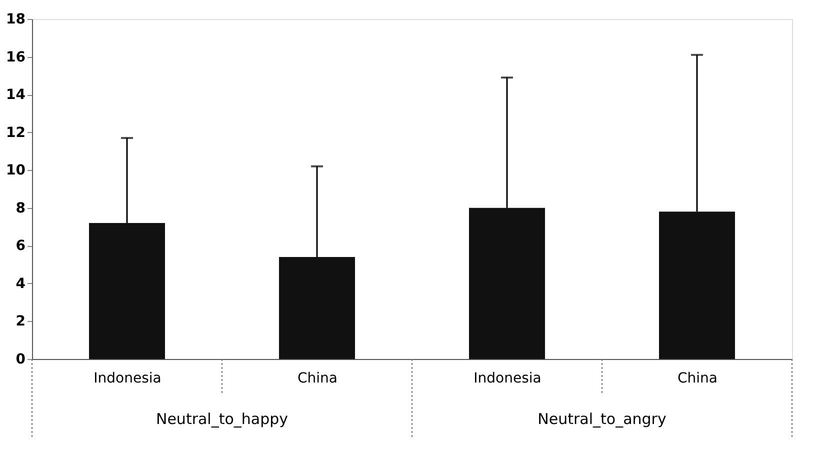  What do you see at coordinates (16, 95) in the screenshot?
I see `y-tick-label: 14` at bounding box center [16, 95].